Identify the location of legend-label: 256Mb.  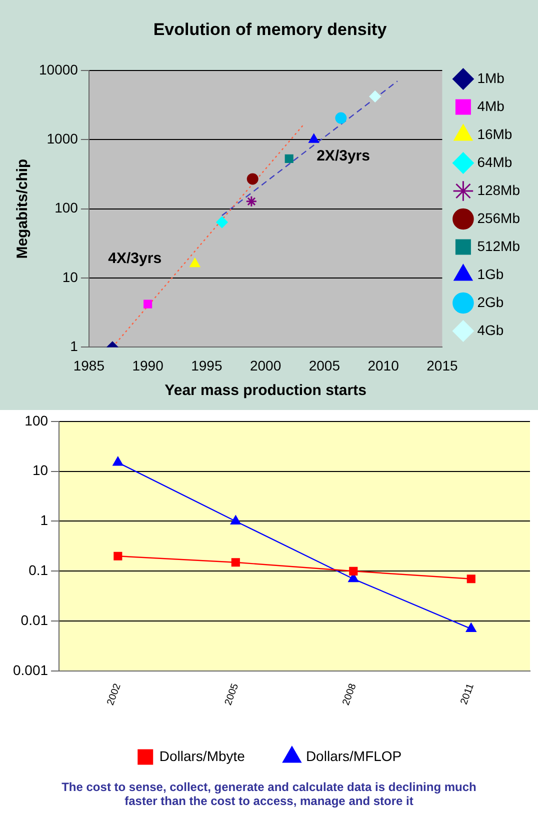
(498, 218).